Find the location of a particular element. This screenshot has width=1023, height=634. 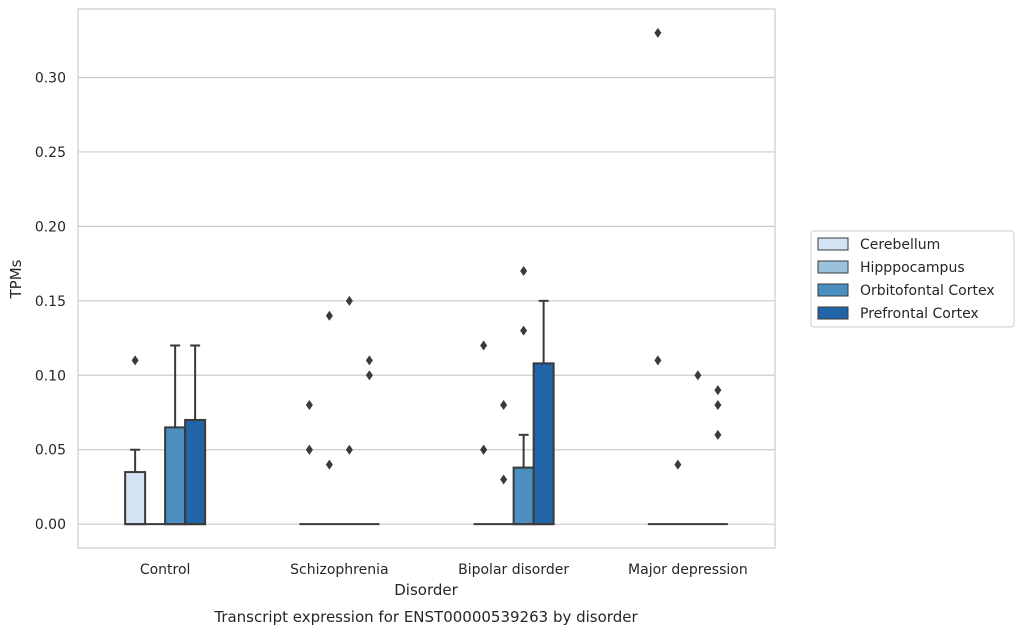

legend-label: Cerebellum is located at coordinates (900, 245).